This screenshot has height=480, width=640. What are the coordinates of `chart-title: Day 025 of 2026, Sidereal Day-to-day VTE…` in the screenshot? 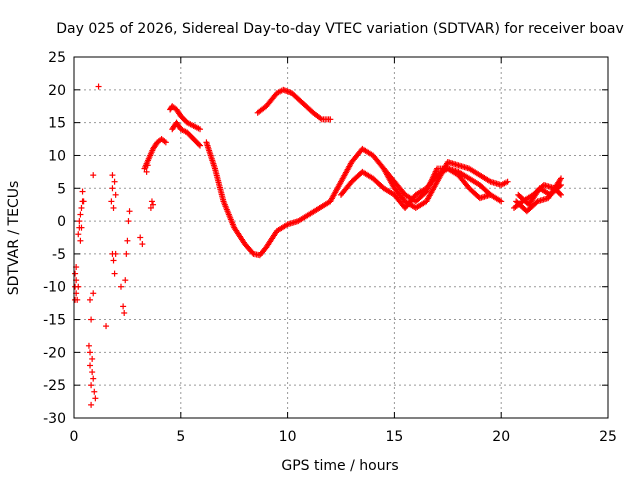 It's located at (340, 29).